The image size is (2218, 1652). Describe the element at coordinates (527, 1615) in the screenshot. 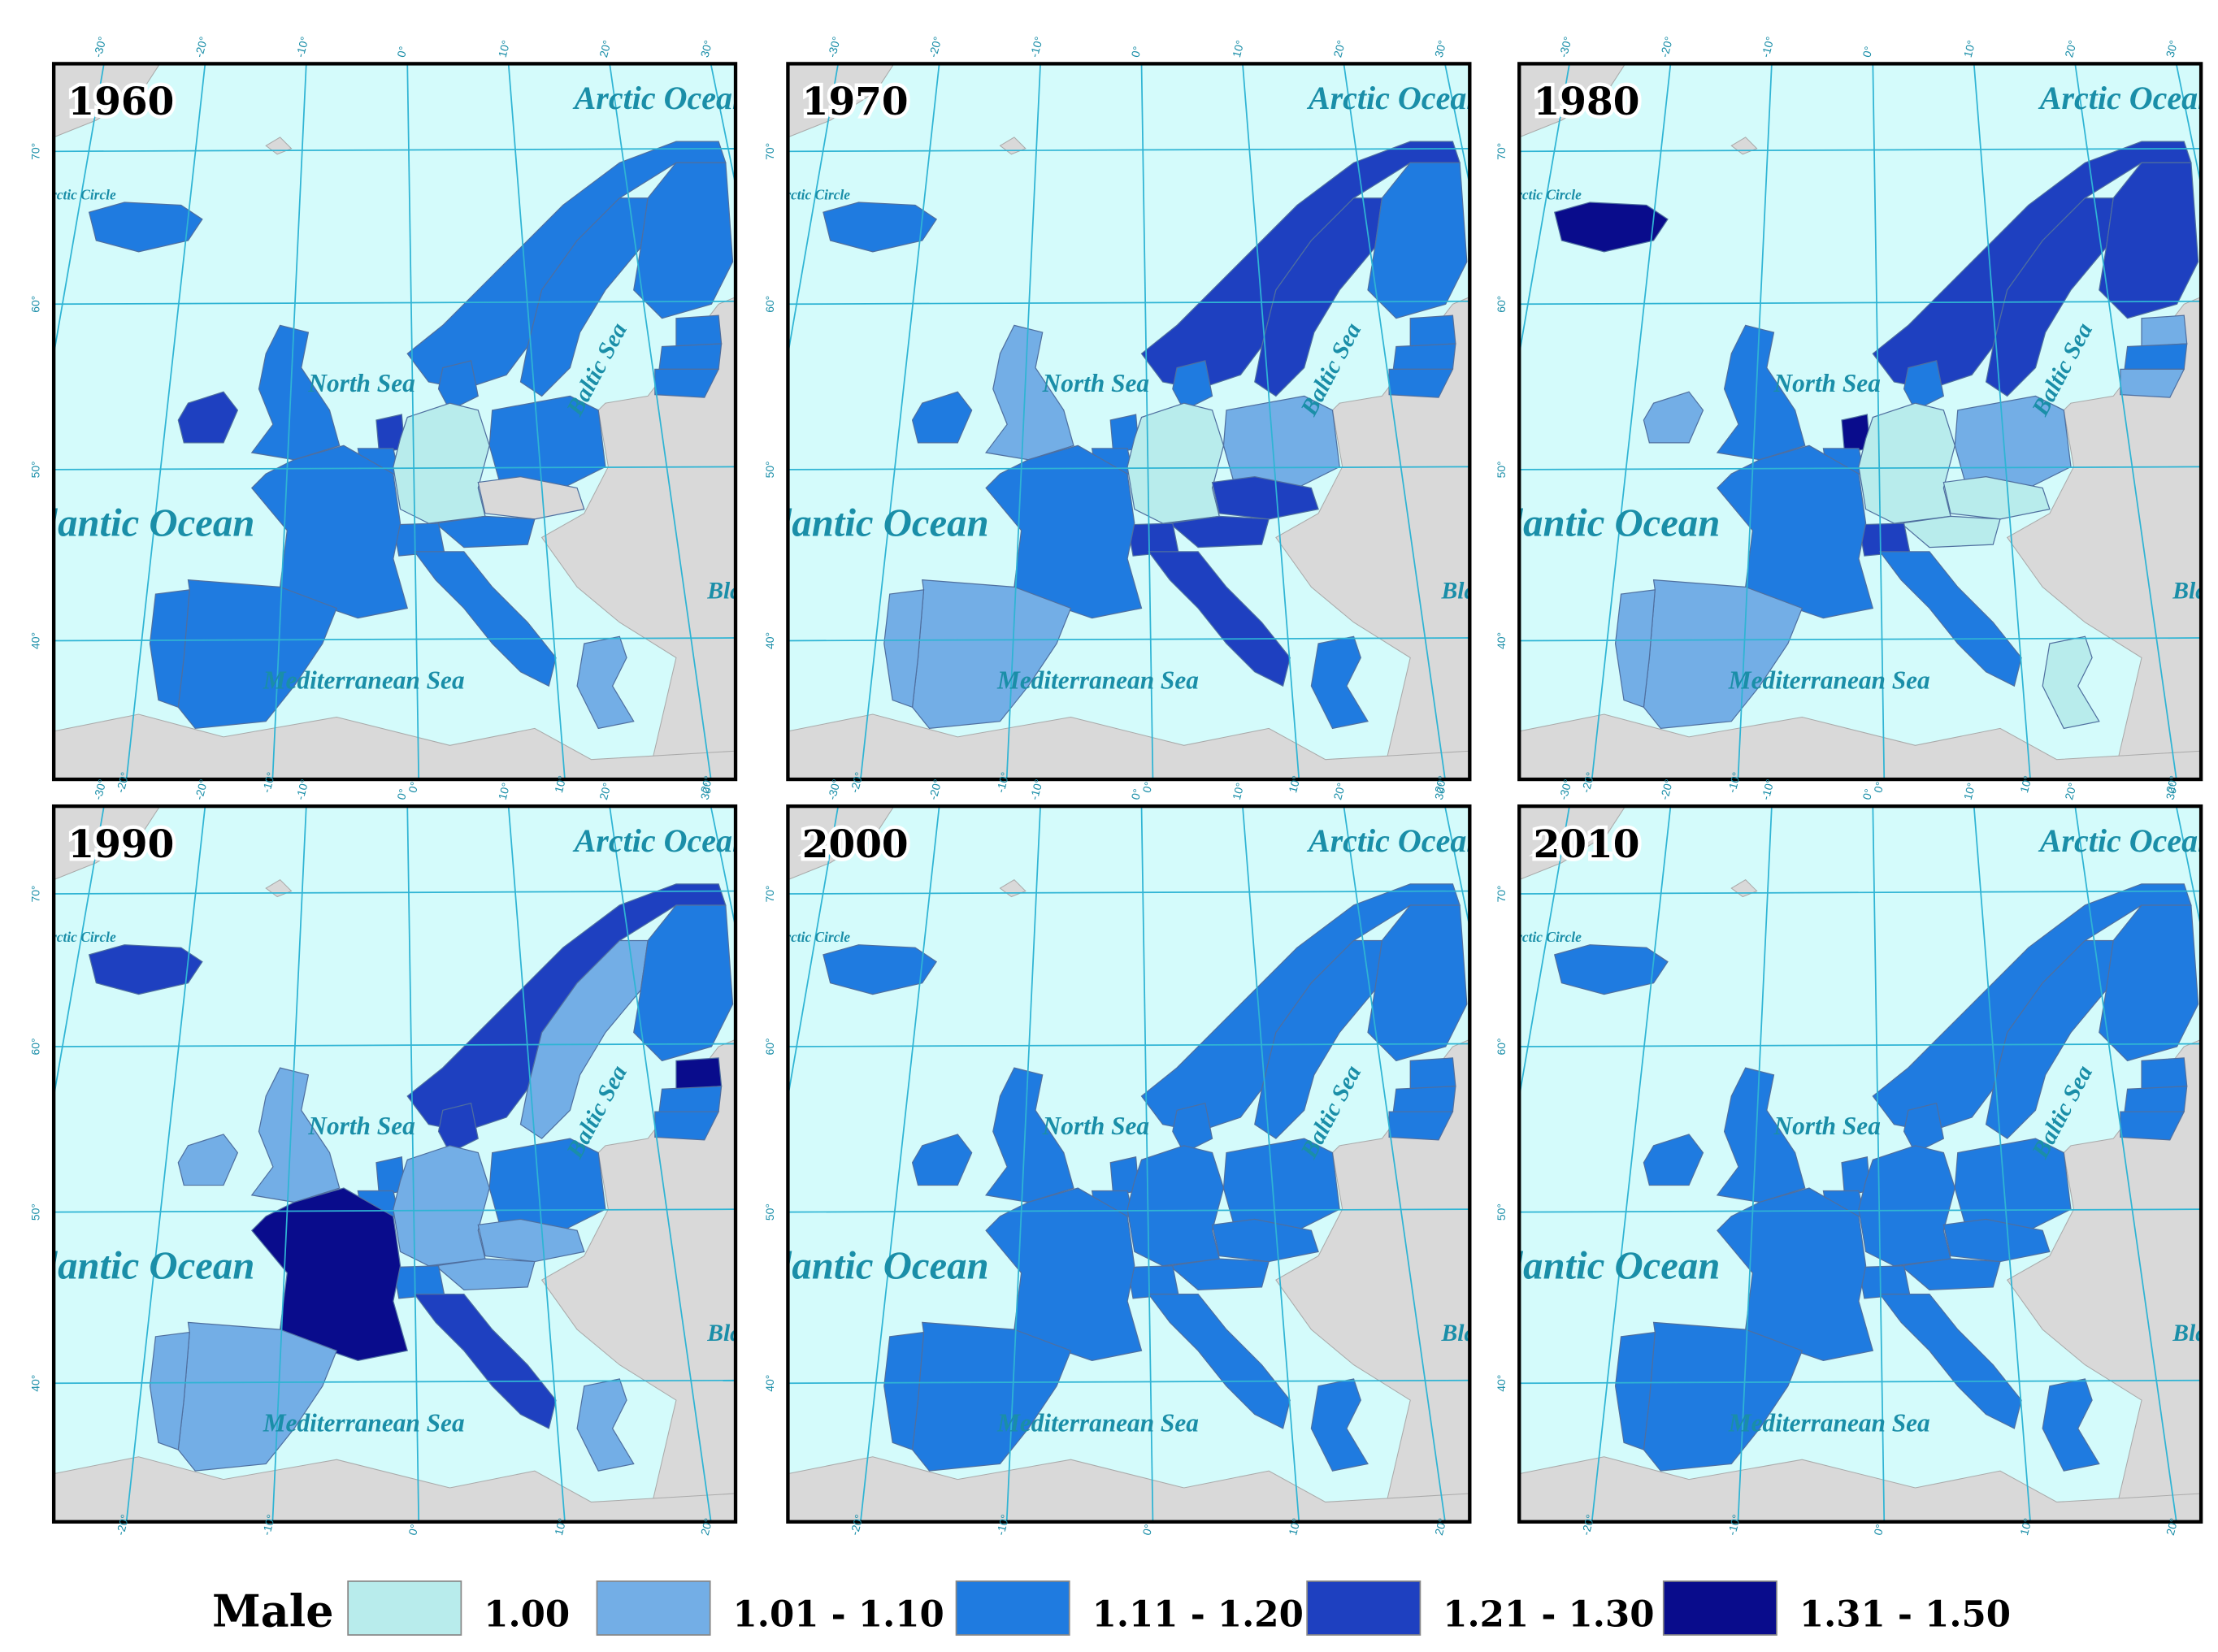

I see `legend-label: 1.00` at that location.